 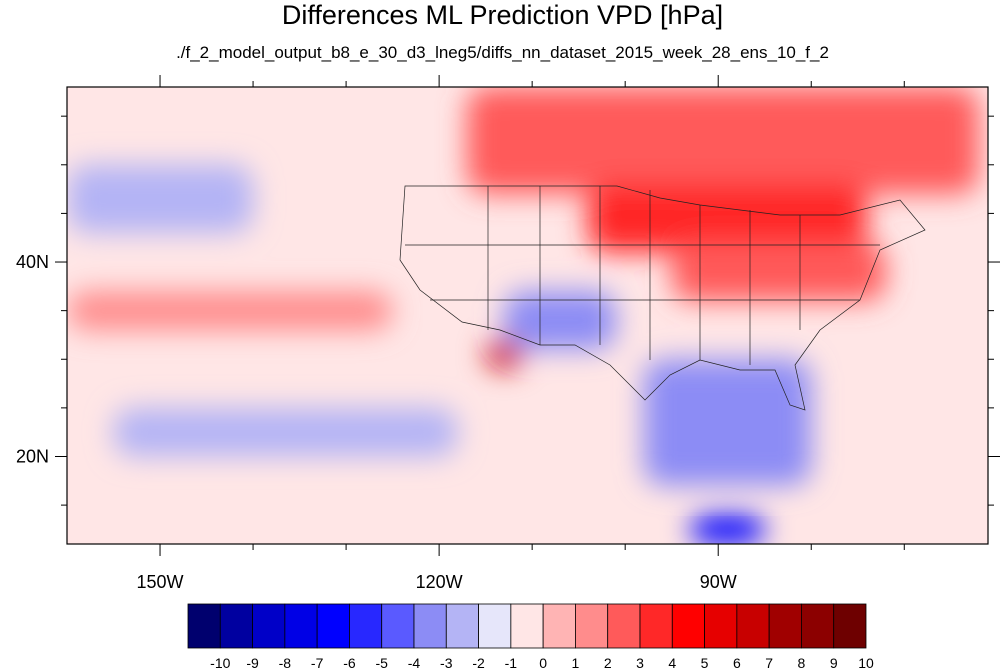 What do you see at coordinates (285, 663) in the screenshot?
I see `colorbar-label: -8` at bounding box center [285, 663].